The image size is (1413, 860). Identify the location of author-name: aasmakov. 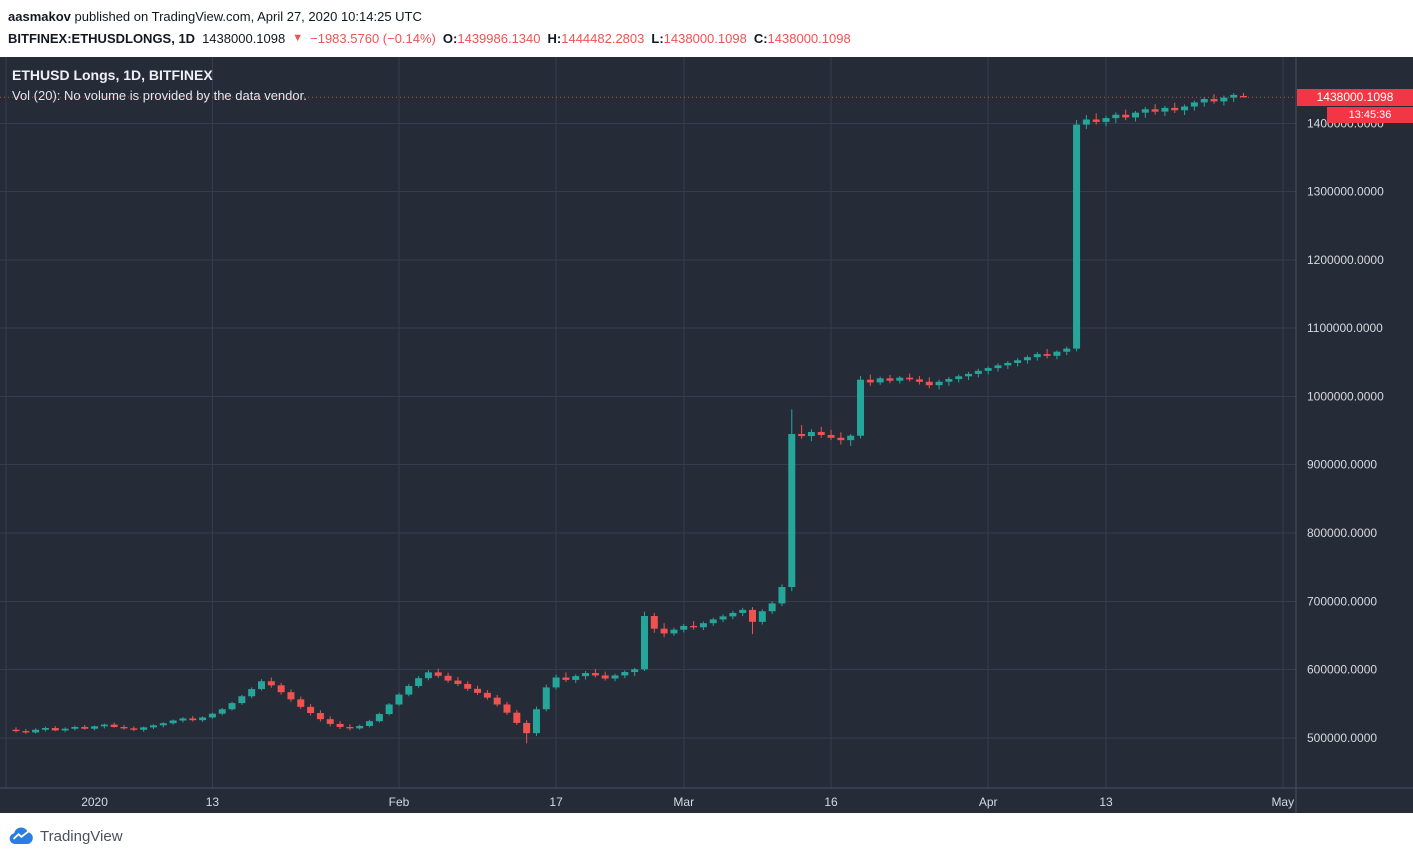
(39, 16).